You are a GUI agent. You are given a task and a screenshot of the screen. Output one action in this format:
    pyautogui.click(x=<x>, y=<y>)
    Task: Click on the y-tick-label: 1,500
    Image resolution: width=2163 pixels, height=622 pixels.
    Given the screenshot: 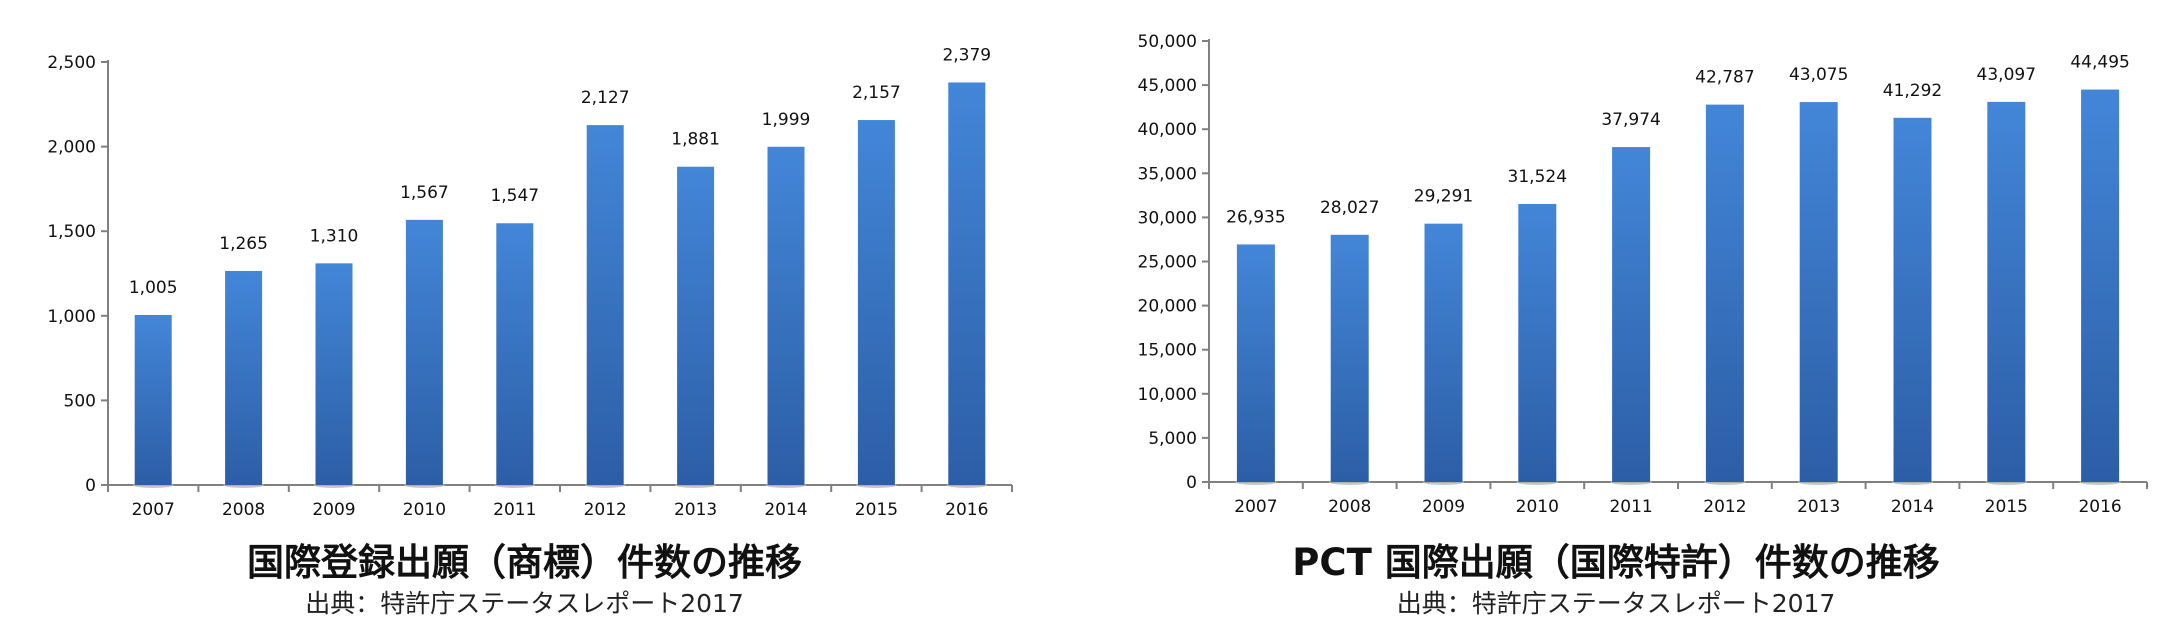 What is the action you would take?
    pyautogui.click(x=71, y=232)
    